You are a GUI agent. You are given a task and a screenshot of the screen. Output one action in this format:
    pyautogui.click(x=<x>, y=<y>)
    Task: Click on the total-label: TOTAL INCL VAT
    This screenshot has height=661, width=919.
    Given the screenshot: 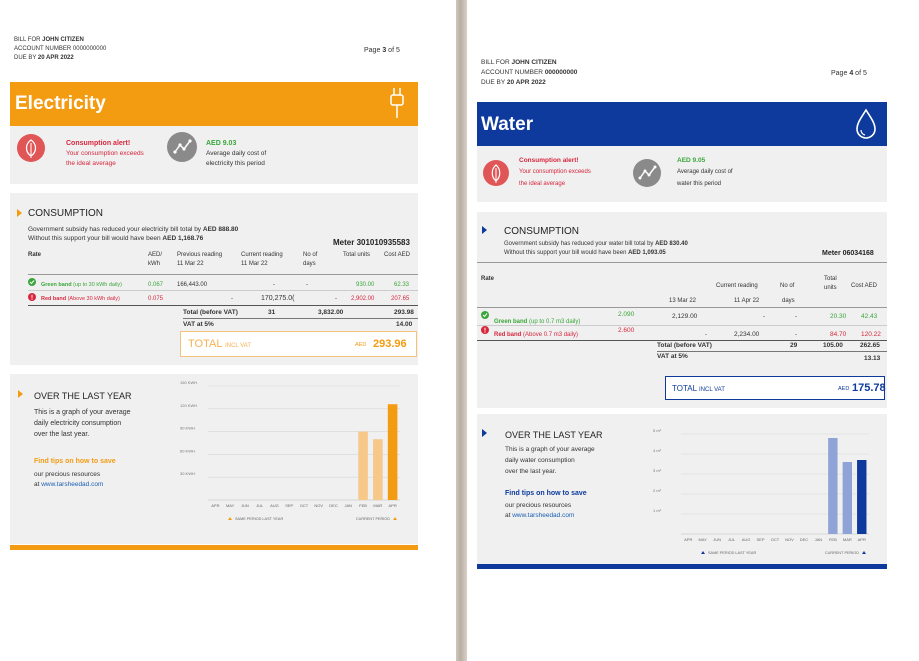 What is the action you would take?
    pyautogui.click(x=698, y=388)
    